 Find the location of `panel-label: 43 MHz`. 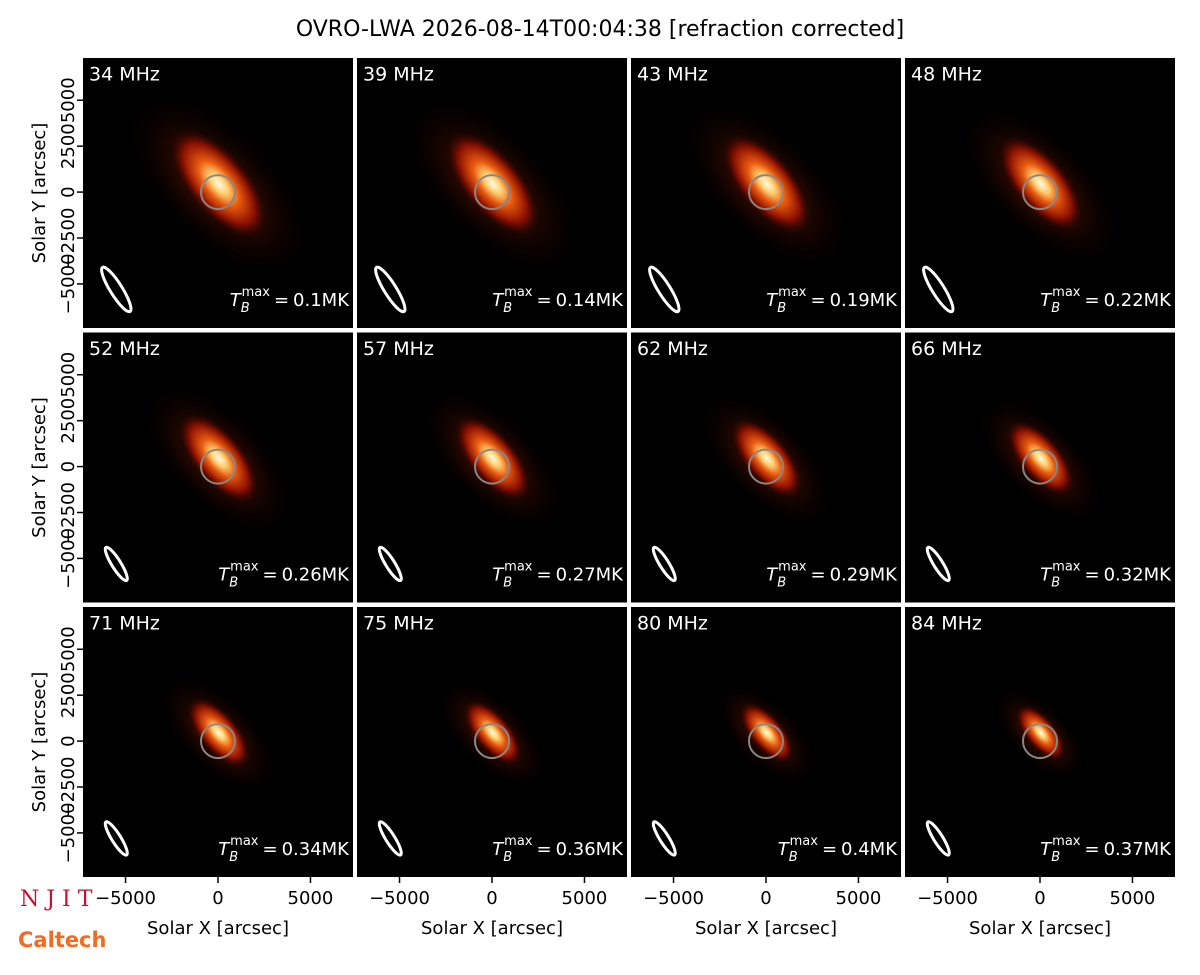

panel-label: 43 MHz is located at coordinates (672, 75).